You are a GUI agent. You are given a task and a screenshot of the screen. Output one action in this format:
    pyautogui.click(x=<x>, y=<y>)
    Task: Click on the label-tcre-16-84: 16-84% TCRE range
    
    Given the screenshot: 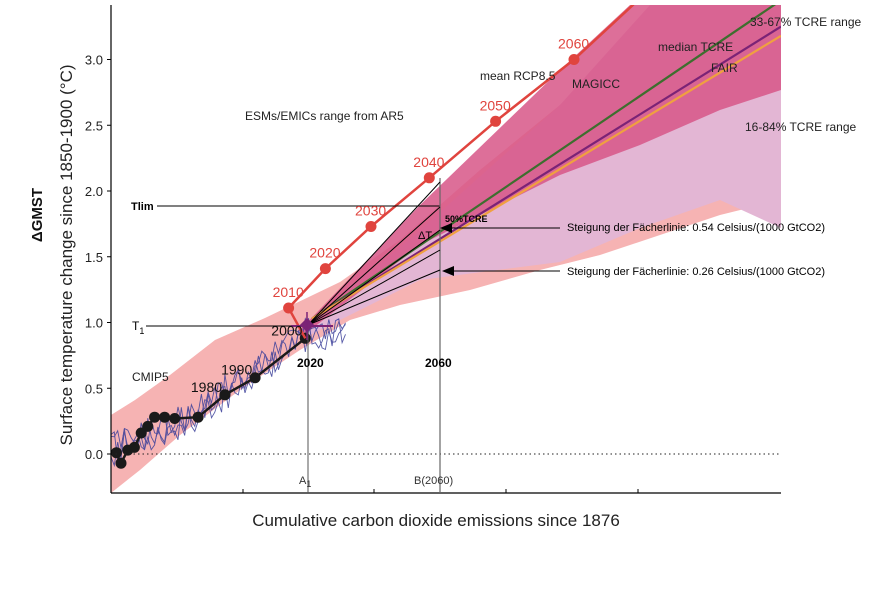 What is the action you would take?
    pyautogui.click(x=800, y=127)
    